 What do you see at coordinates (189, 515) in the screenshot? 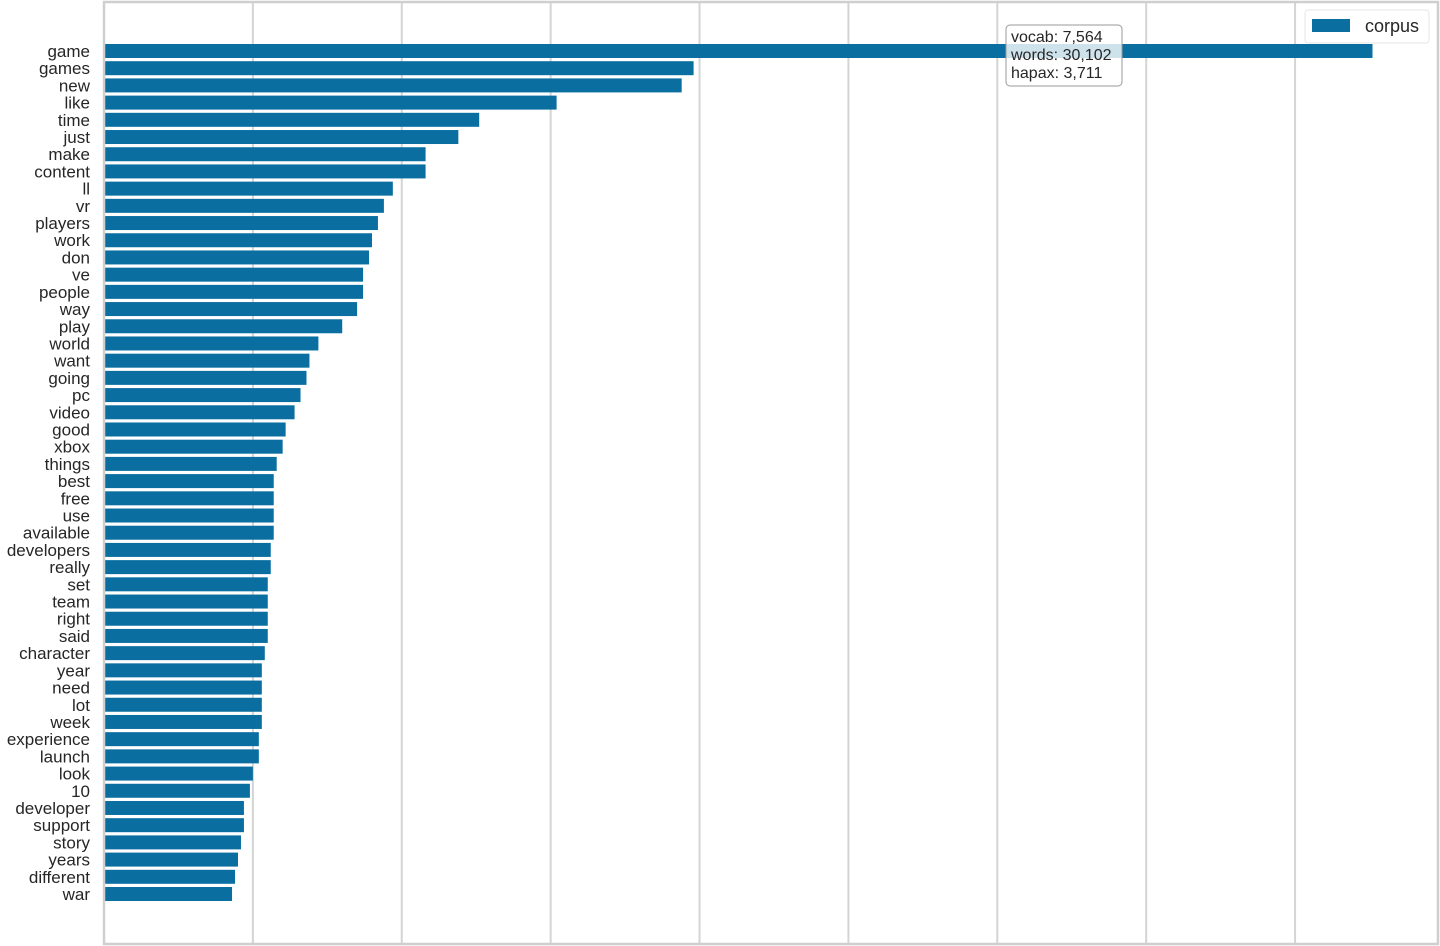
I see `bar-use` at bounding box center [189, 515].